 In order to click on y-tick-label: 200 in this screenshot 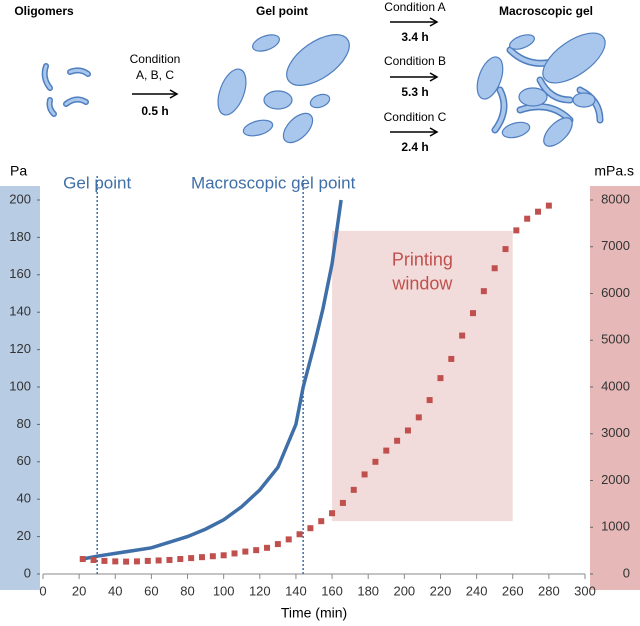, I will do `click(20, 198)`.